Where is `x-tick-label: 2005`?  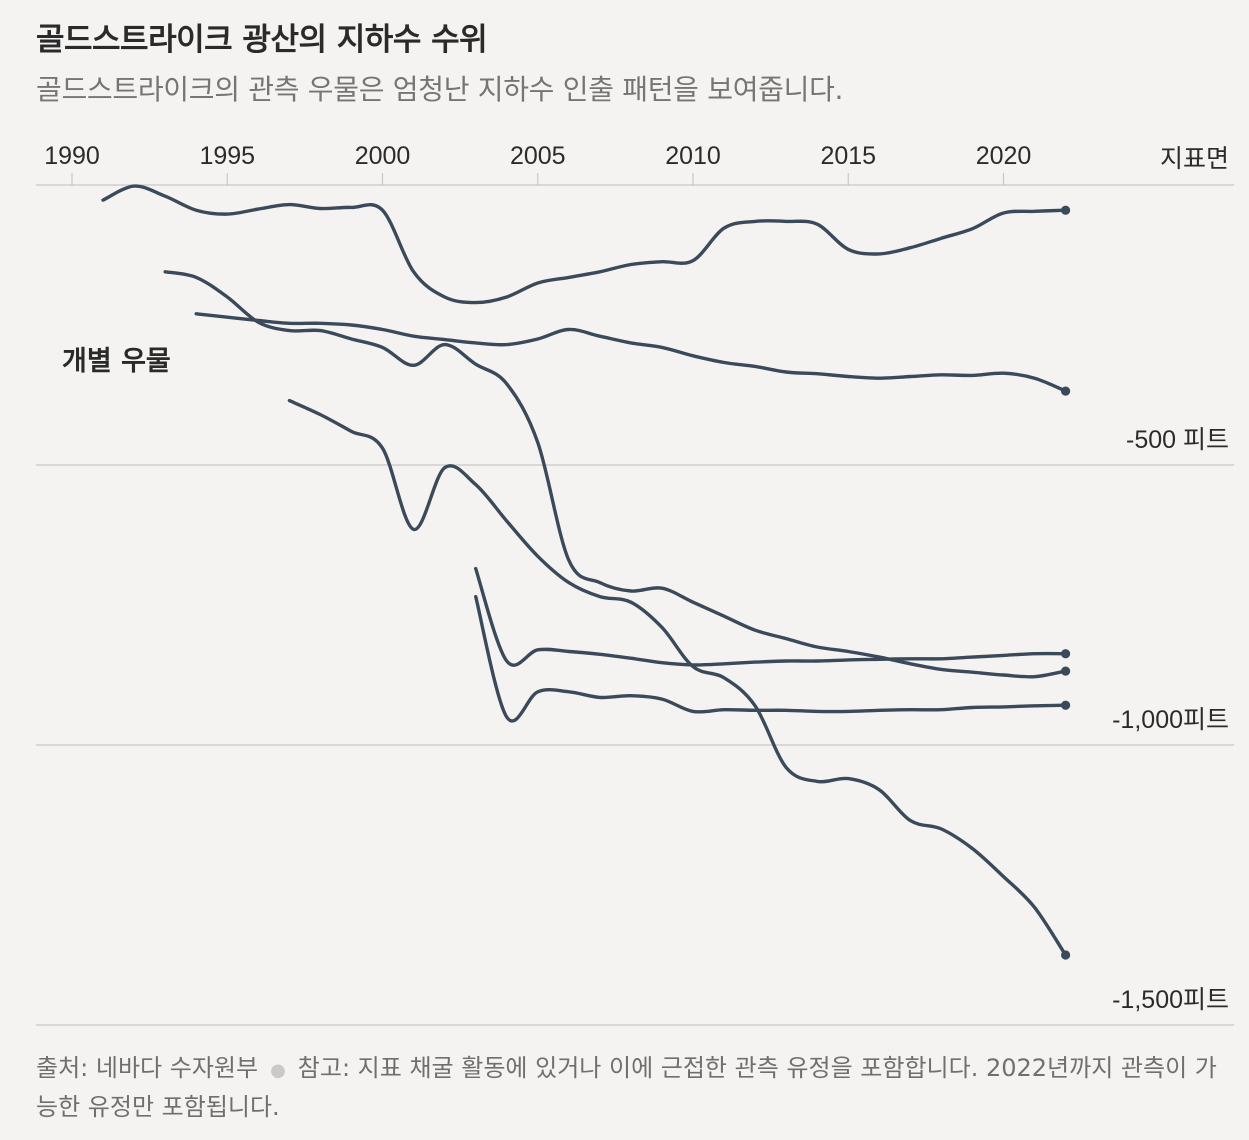
x-tick-label: 2005 is located at coordinates (538, 156).